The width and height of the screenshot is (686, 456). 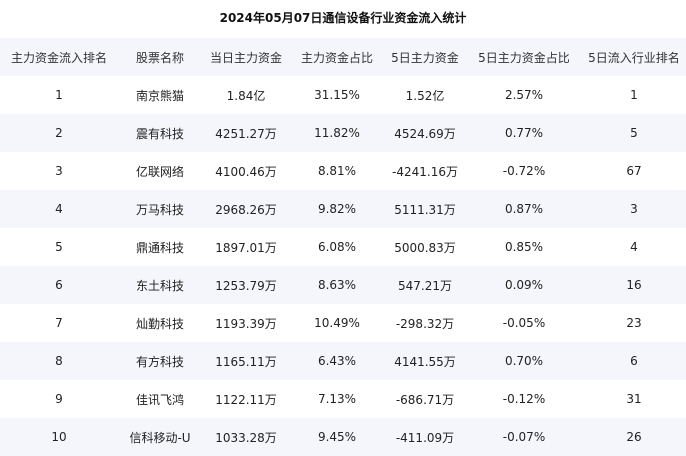 What do you see at coordinates (524, 285) in the screenshot?
I see `table-cell: 0.09%` at bounding box center [524, 285].